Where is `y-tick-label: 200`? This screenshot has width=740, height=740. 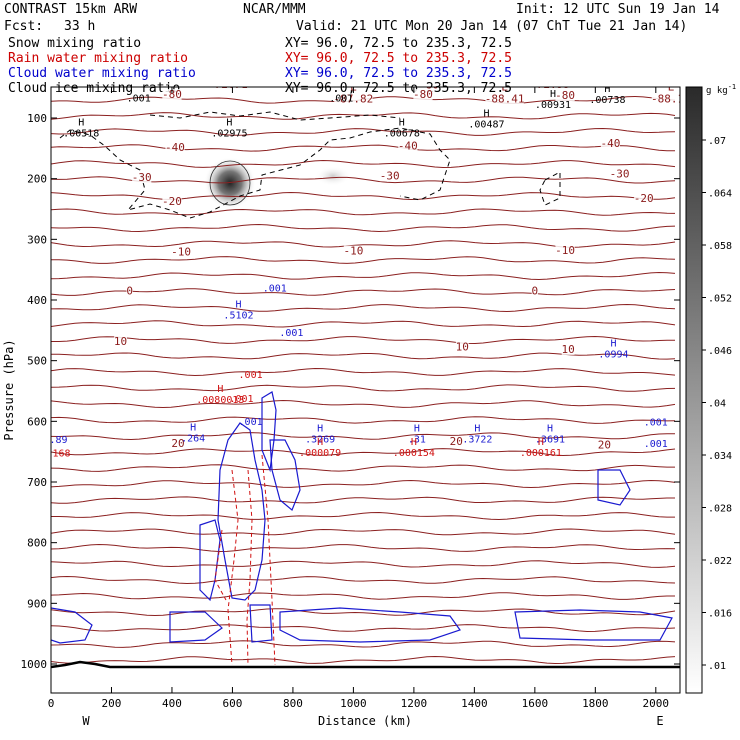 y-tick-label: 200 is located at coordinates (37, 179).